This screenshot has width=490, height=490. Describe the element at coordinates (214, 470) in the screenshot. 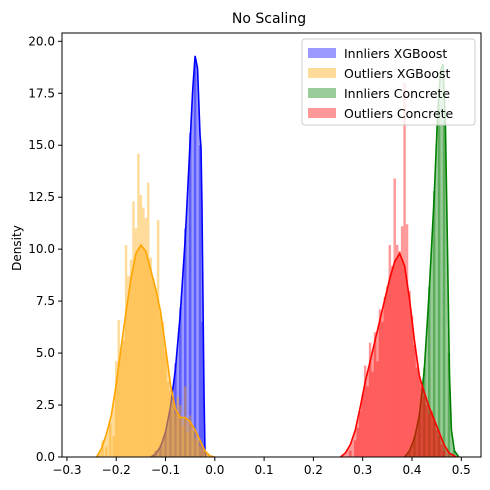

I see `x-tick-label: 0.0` at that location.